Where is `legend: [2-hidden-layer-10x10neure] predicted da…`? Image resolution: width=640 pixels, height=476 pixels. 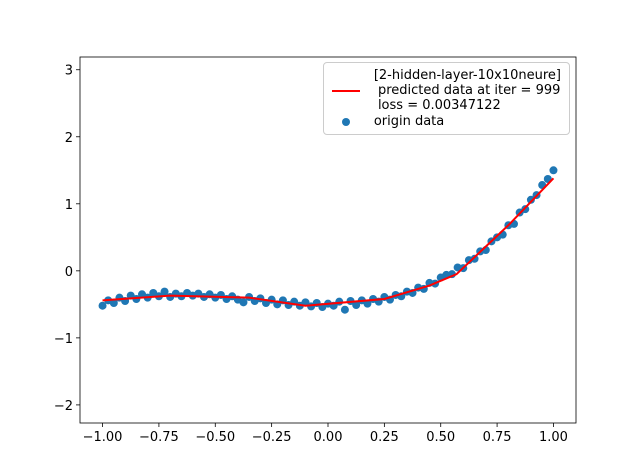
legend: [2-hidden-layer-10x10neure] predicted da… is located at coordinates (446, 98).